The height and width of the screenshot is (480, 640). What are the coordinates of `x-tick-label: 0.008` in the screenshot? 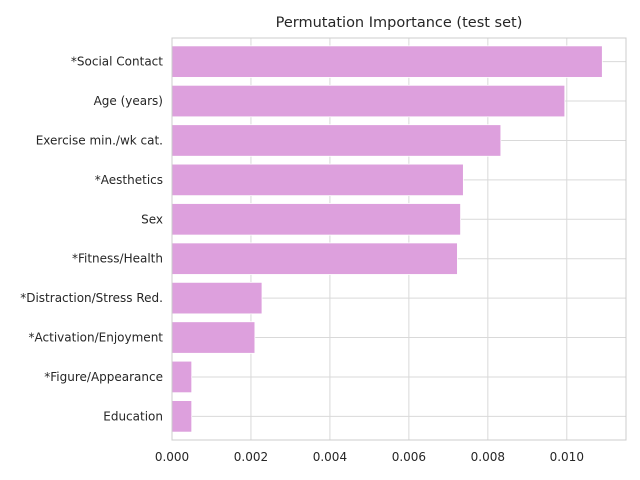 It's located at (488, 457).